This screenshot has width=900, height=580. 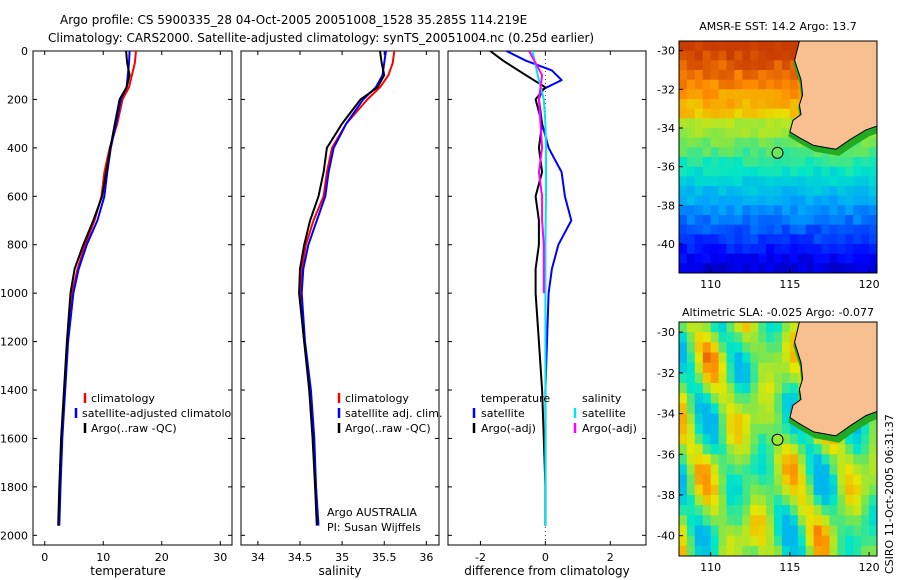 What do you see at coordinates (220, 557) in the screenshot?
I see `x-tick-label: 30` at bounding box center [220, 557].